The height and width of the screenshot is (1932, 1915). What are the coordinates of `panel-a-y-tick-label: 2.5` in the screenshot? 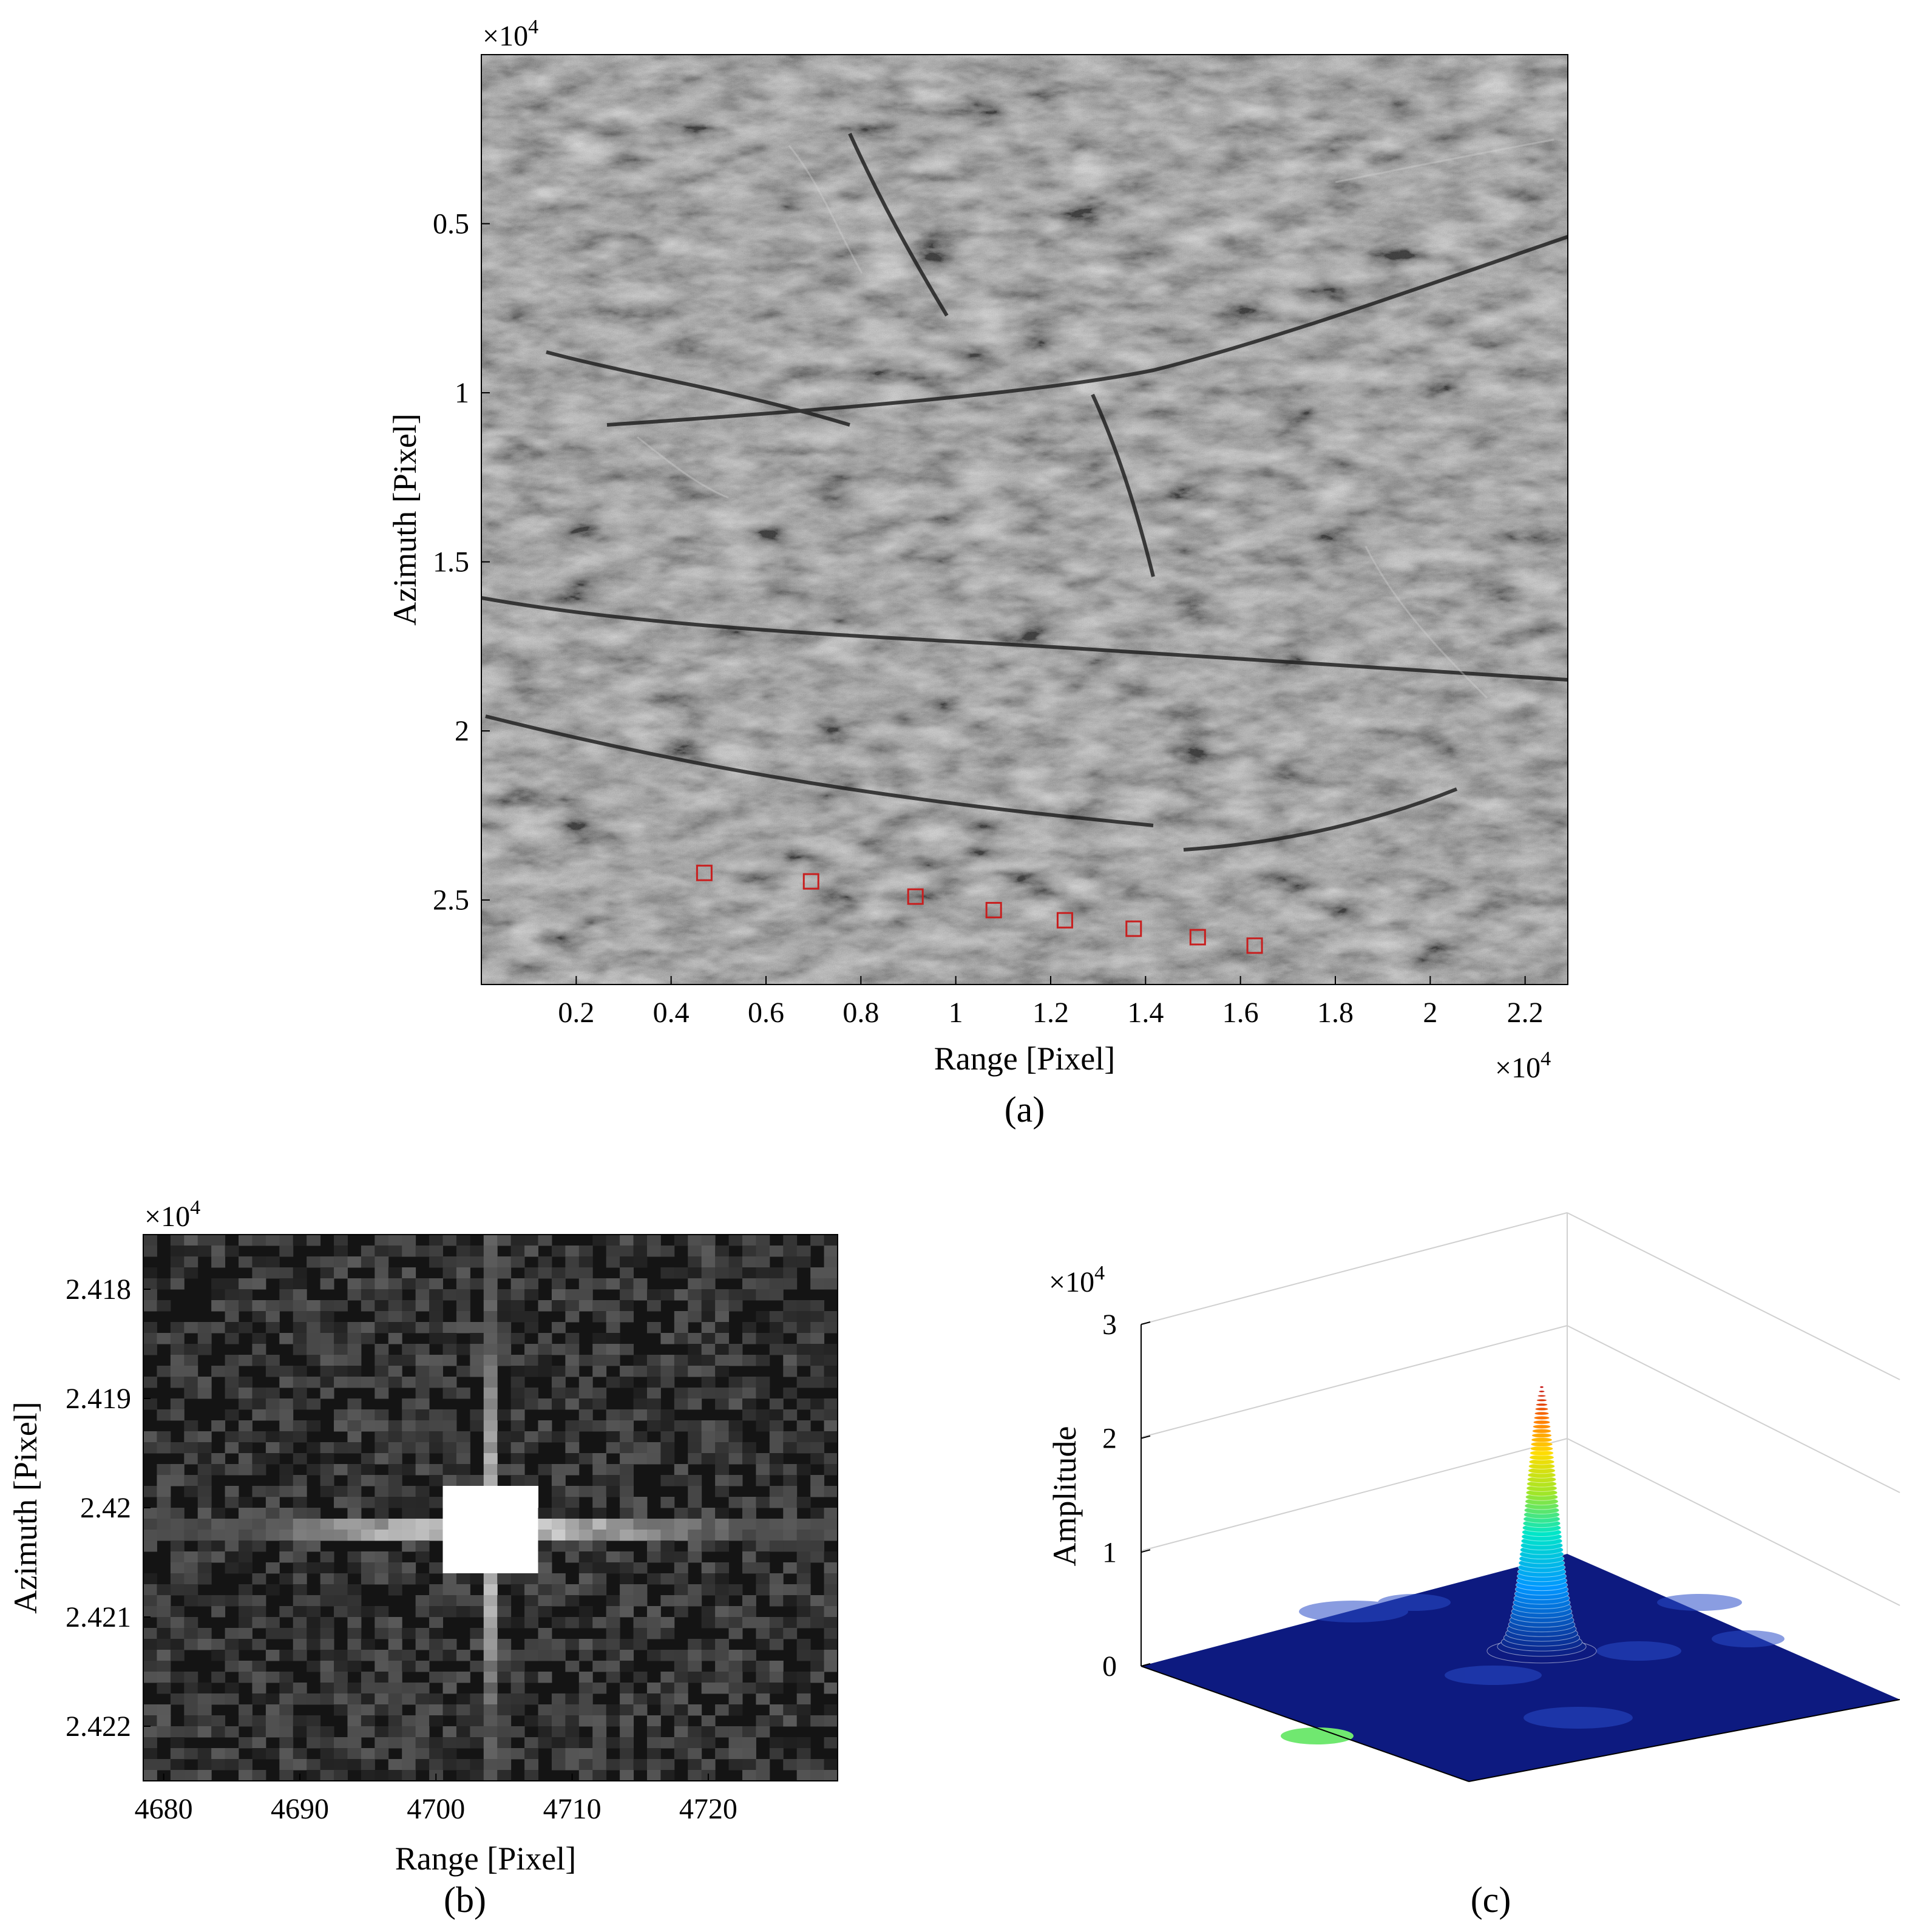 It's located at (451, 900).